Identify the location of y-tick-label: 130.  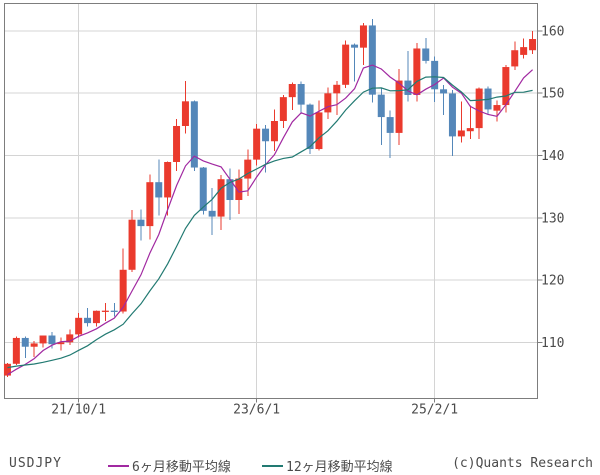
(552, 218).